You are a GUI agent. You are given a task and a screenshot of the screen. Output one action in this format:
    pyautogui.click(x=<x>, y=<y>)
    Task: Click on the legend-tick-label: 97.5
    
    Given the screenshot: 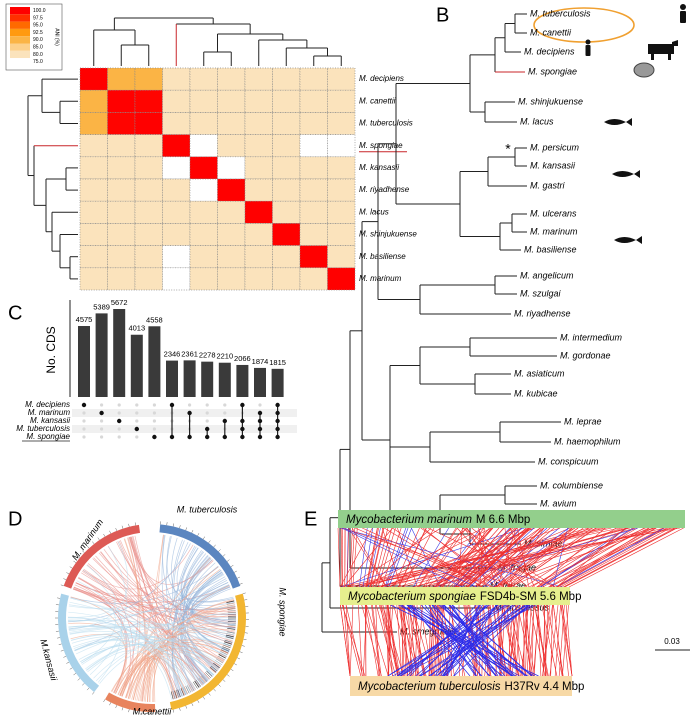 What is the action you would take?
    pyautogui.click(x=38, y=18)
    